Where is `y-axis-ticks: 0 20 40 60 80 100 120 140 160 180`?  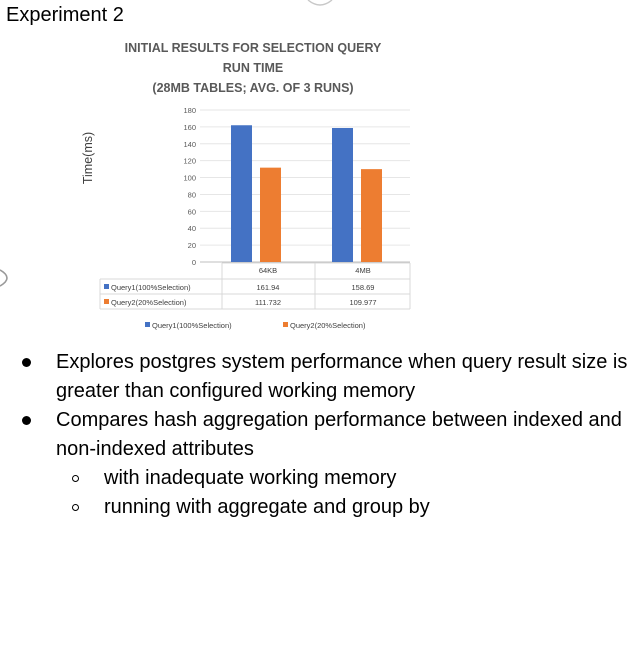
y-axis-ticks: 0 20 40 60 80 100 120 140 160 180 is located at coordinates (189, 186).